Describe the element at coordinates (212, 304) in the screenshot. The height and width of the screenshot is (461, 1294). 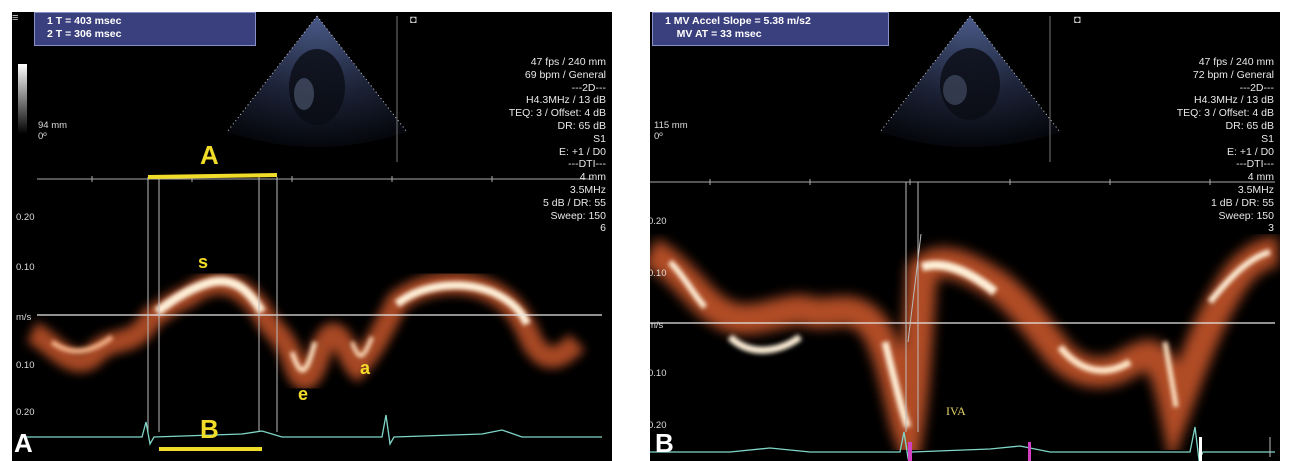
I see `panel-a-calipers` at that location.